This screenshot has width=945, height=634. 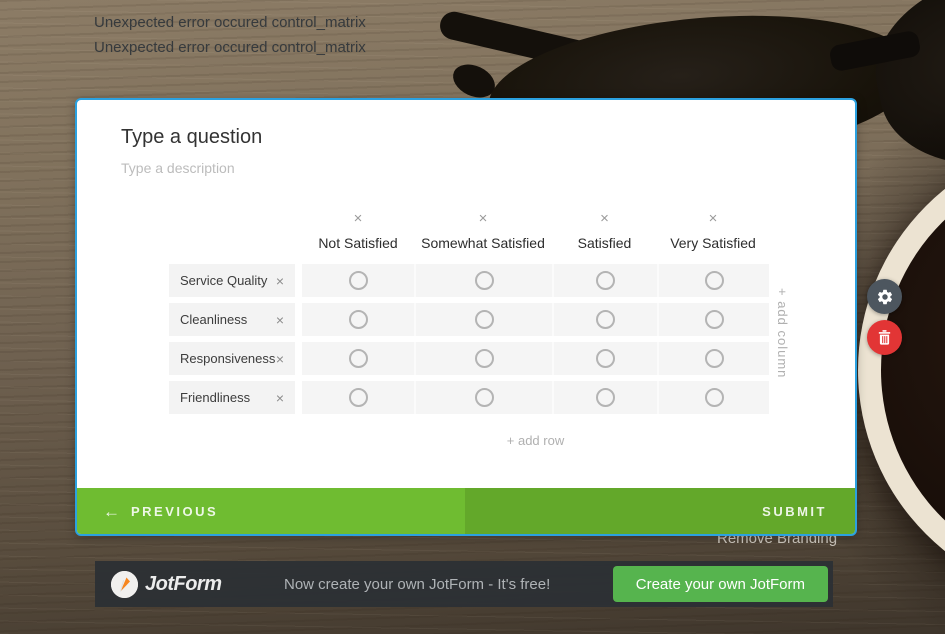 What do you see at coordinates (794, 511) in the screenshot?
I see `submit-label: SUBMIT` at bounding box center [794, 511].